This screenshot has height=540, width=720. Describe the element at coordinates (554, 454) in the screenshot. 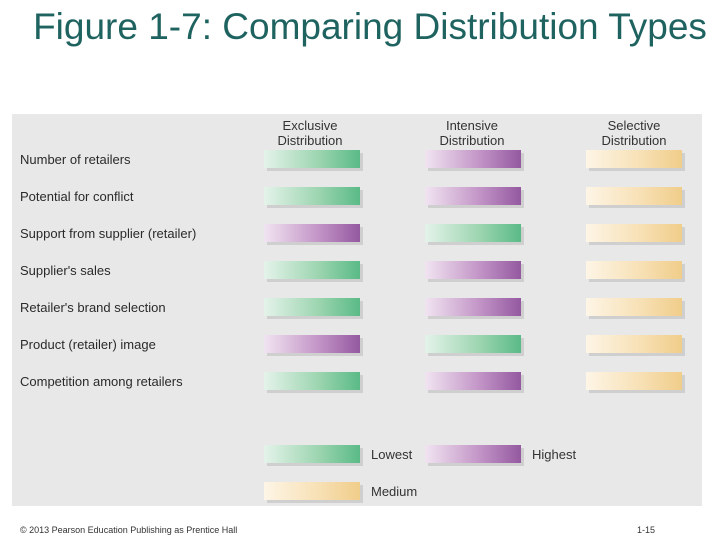

I see `legend-highest-label: Highest` at that location.